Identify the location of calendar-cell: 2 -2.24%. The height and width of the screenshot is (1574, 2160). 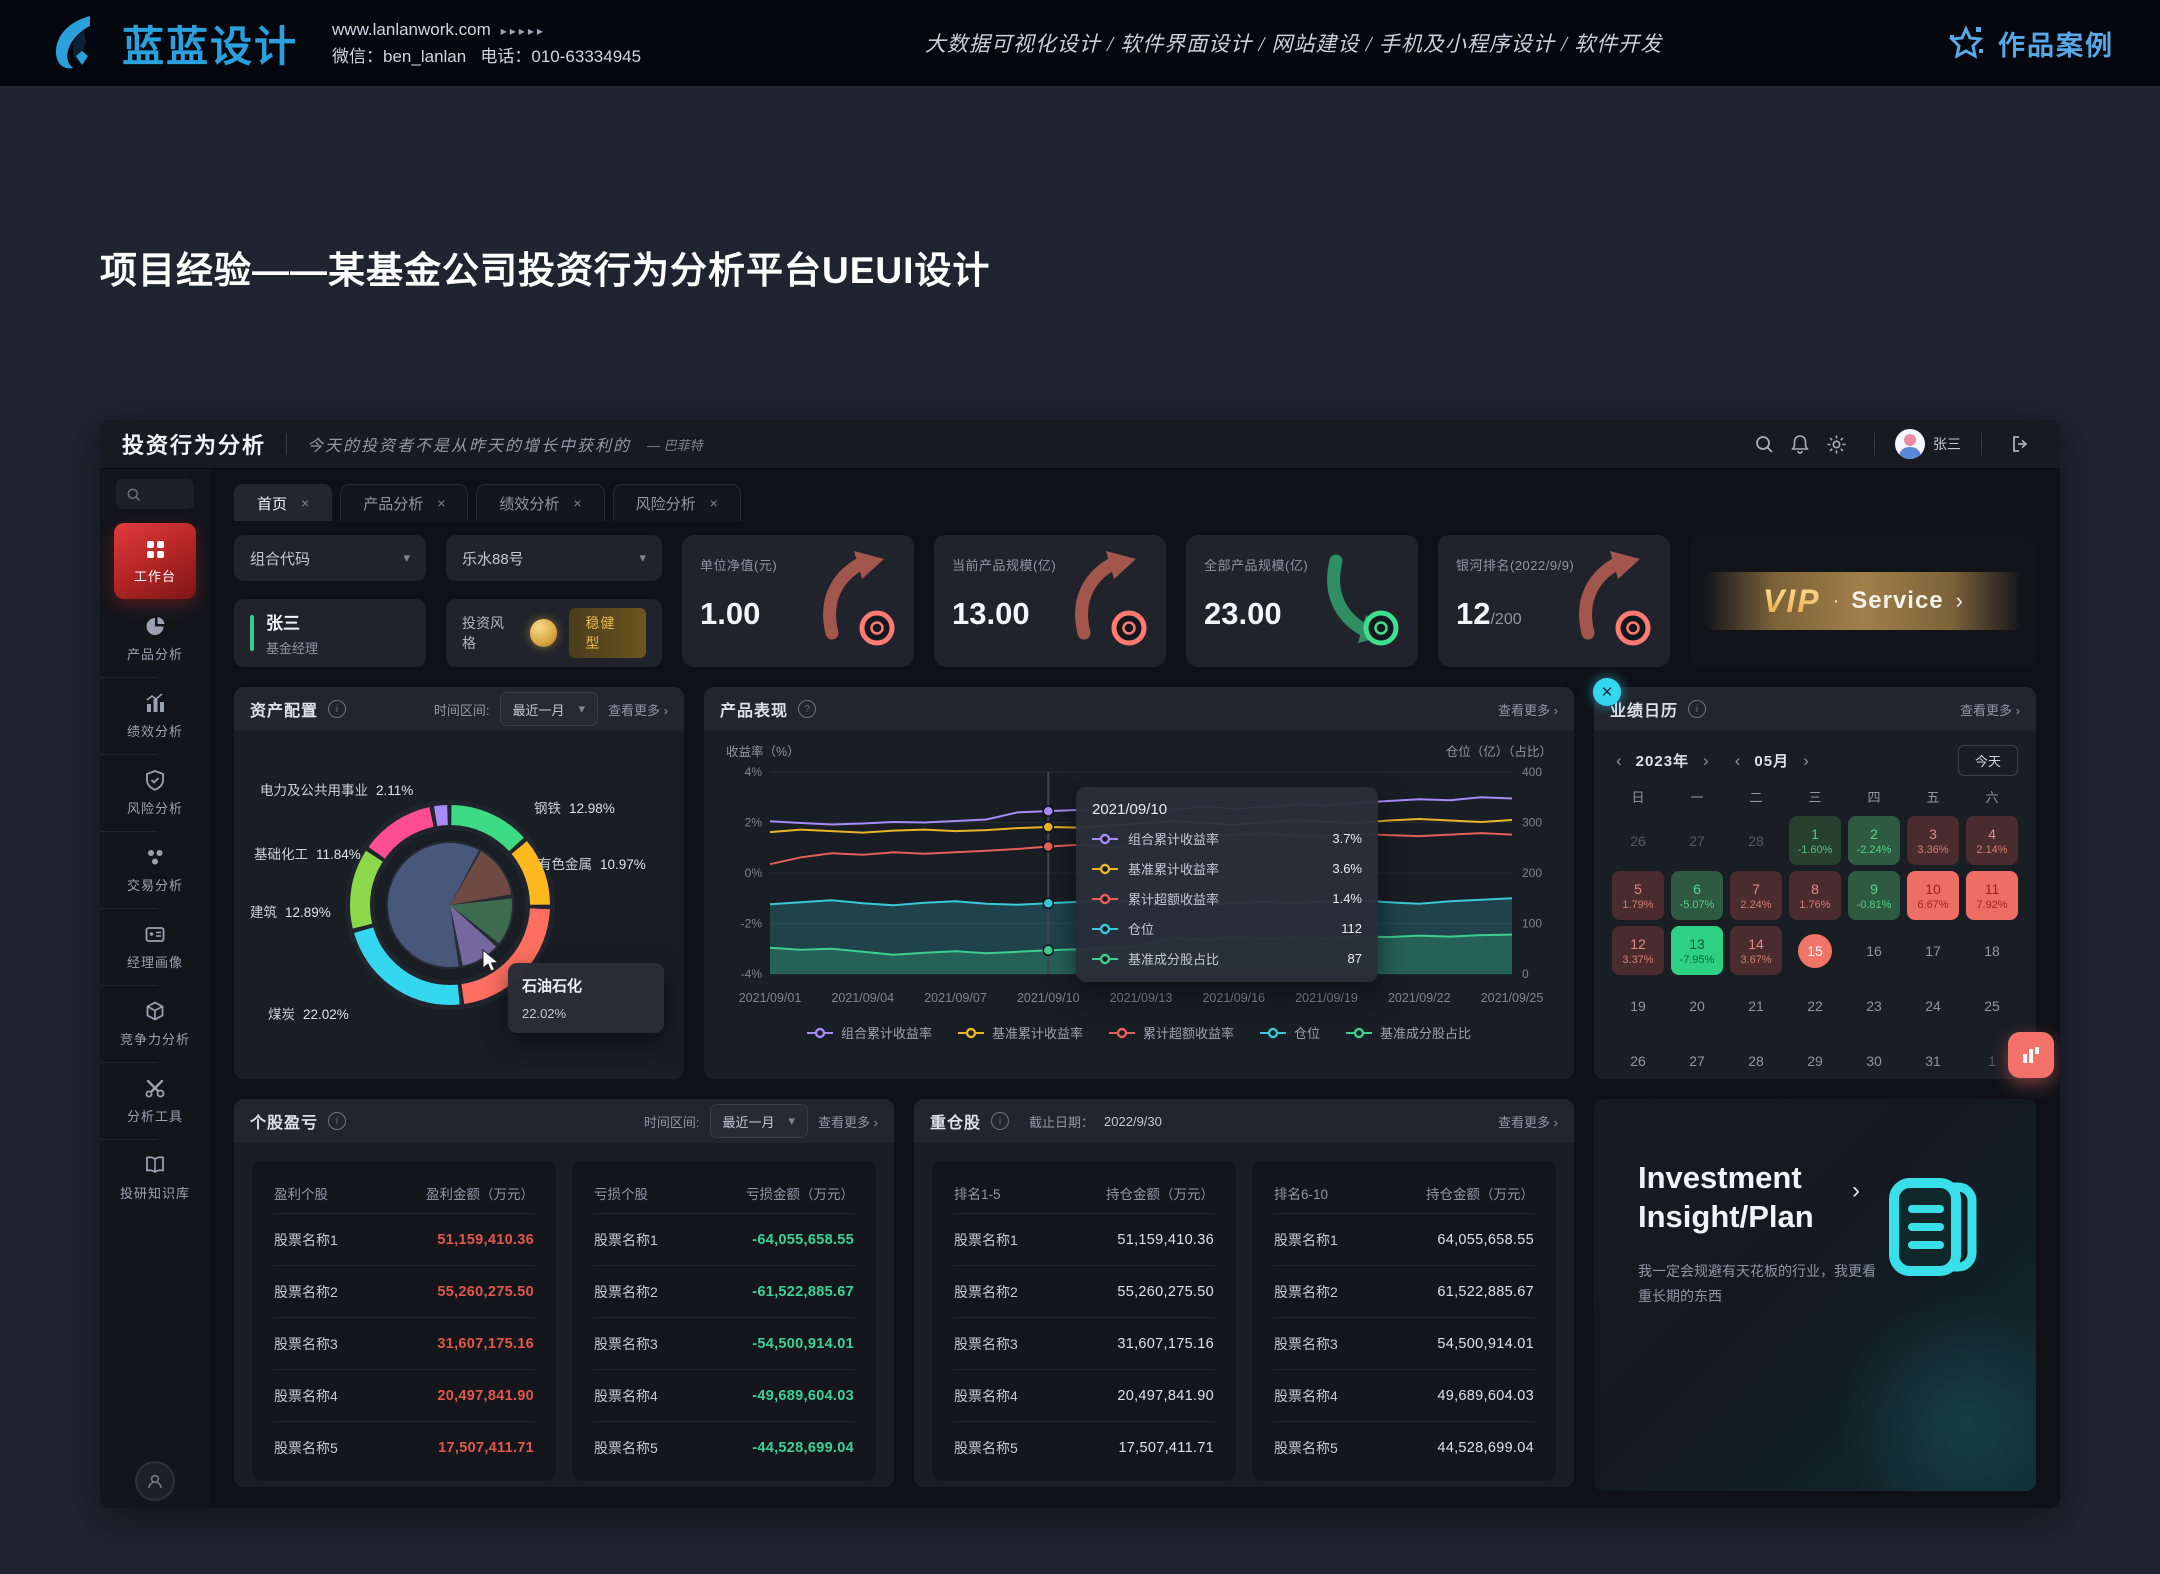
(1874, 840).